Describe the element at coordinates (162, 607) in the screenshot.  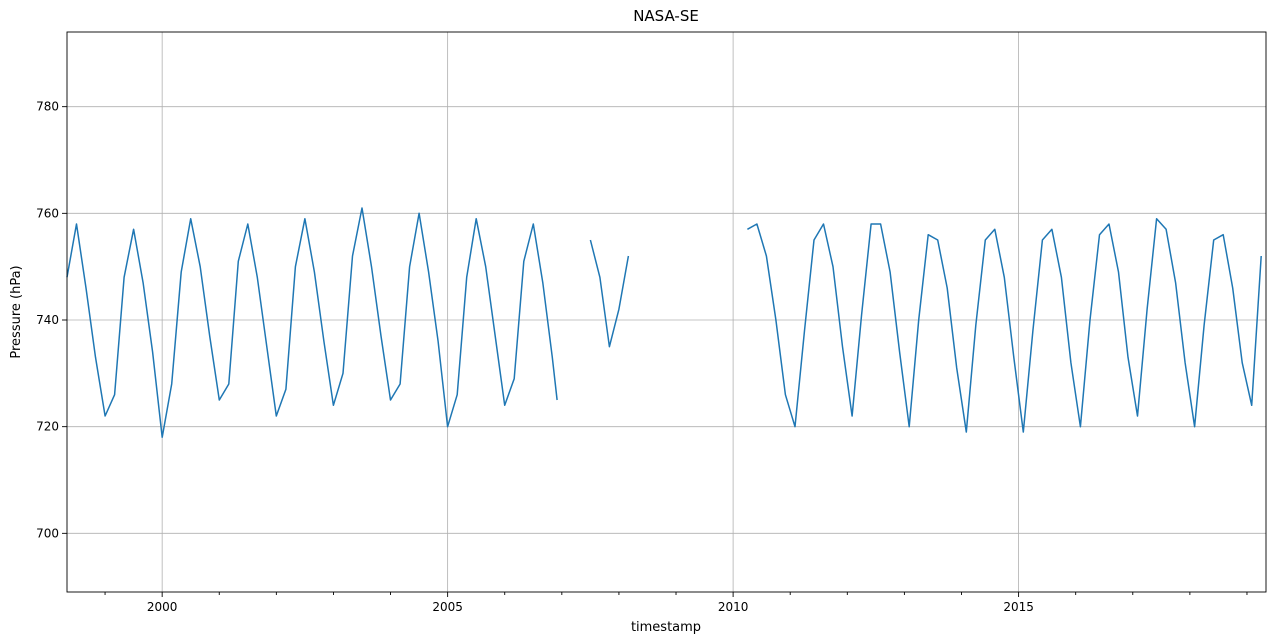
I see `x-tick-label: 2000` at that location.